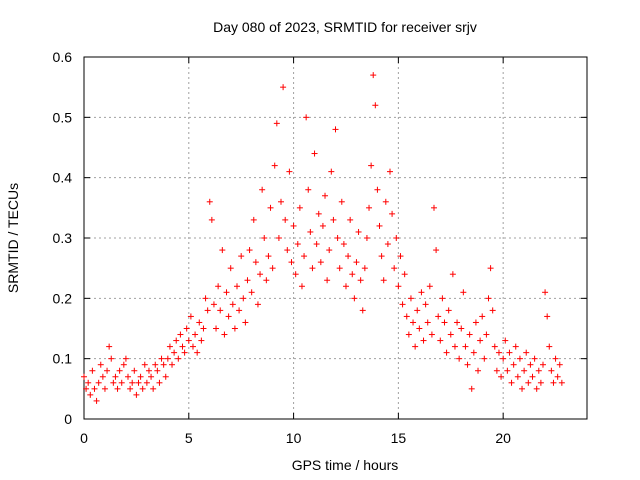 The width and height of the screenshot is (640, 480). What do you see at coordinates (63, 298) in the screenshot?
I see `y-tick-label: 0.2` at bounding box center [63, 298].